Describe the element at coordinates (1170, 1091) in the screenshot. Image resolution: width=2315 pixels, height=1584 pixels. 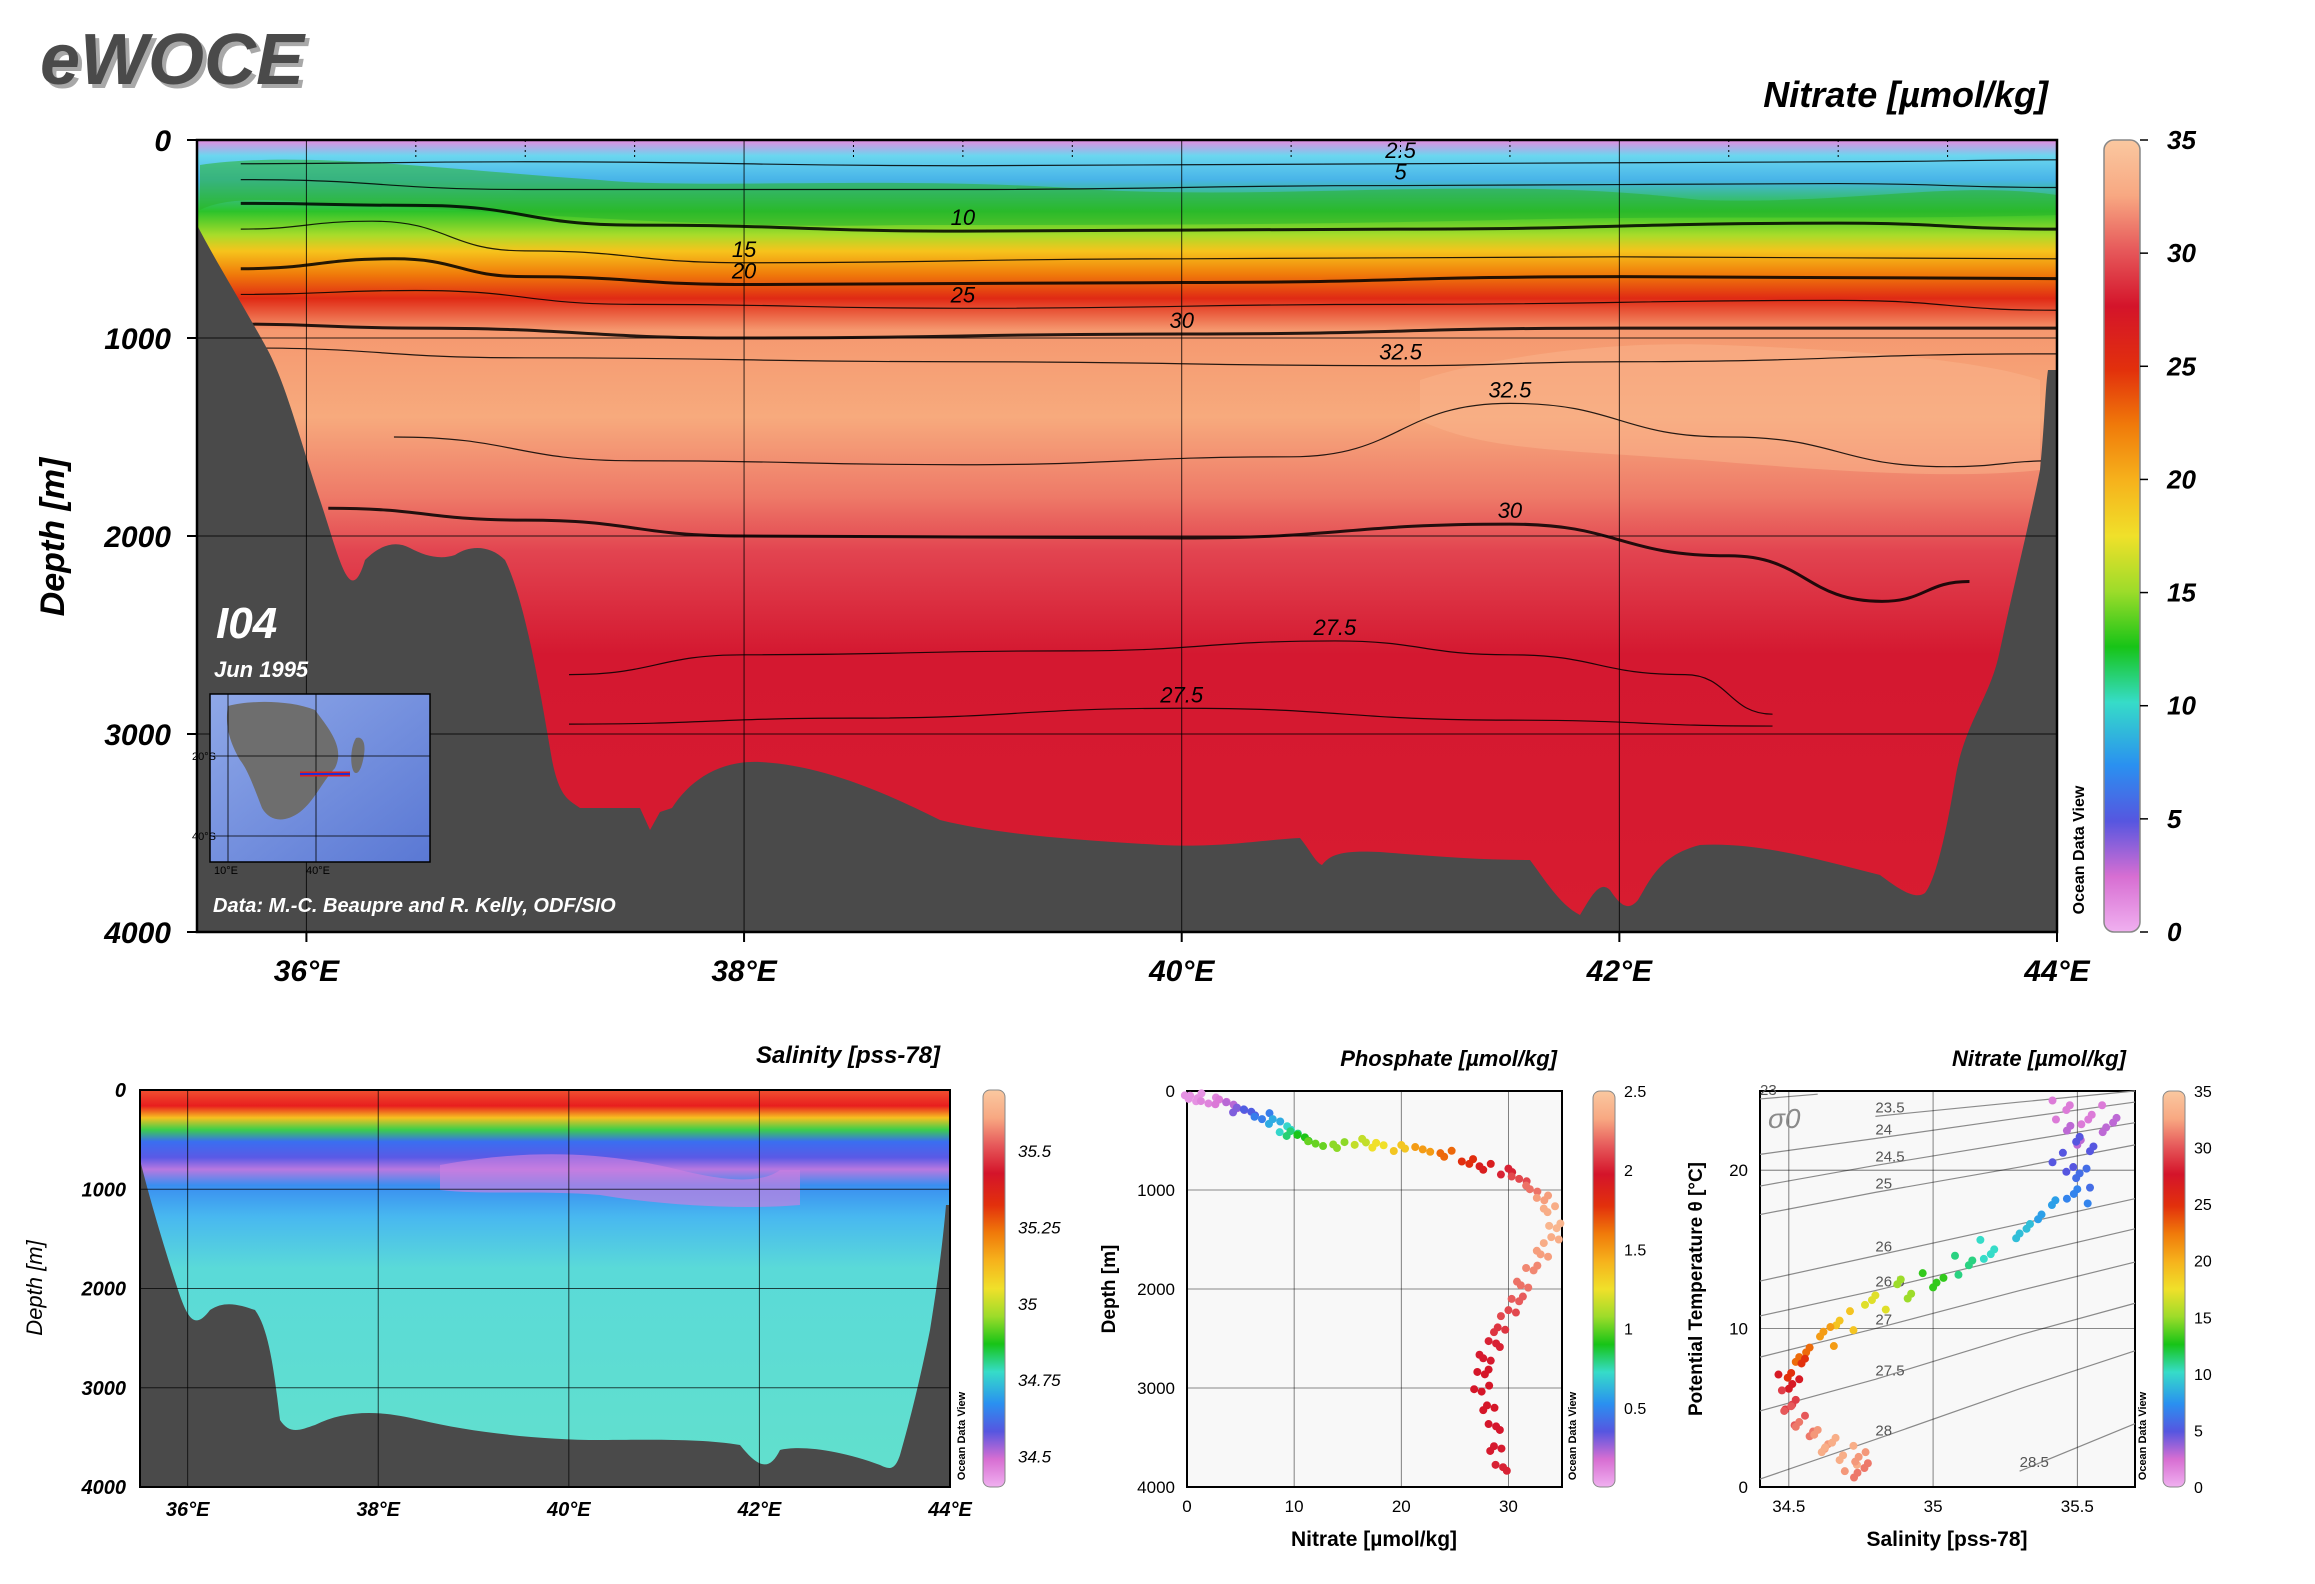
I see `phosphate-y-tick-label: 0` at that location.